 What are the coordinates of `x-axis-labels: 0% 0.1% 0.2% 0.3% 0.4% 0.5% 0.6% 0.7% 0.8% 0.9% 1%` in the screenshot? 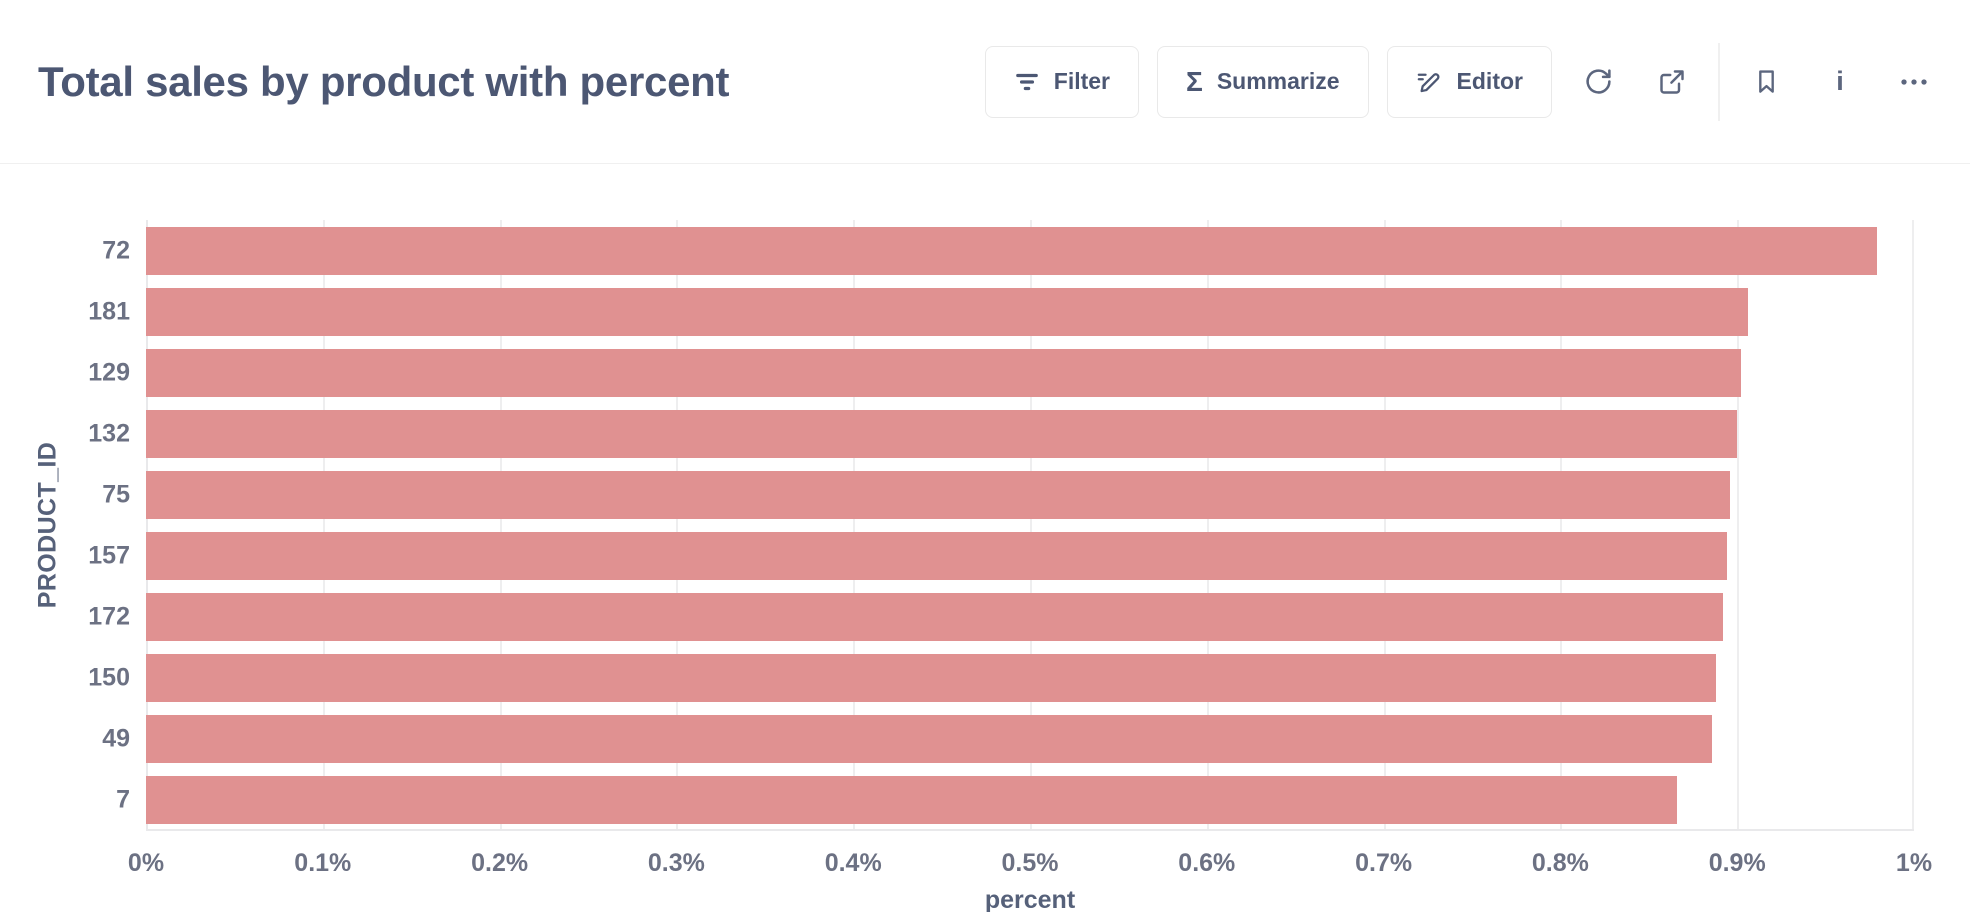 It's located at (1030, 865).